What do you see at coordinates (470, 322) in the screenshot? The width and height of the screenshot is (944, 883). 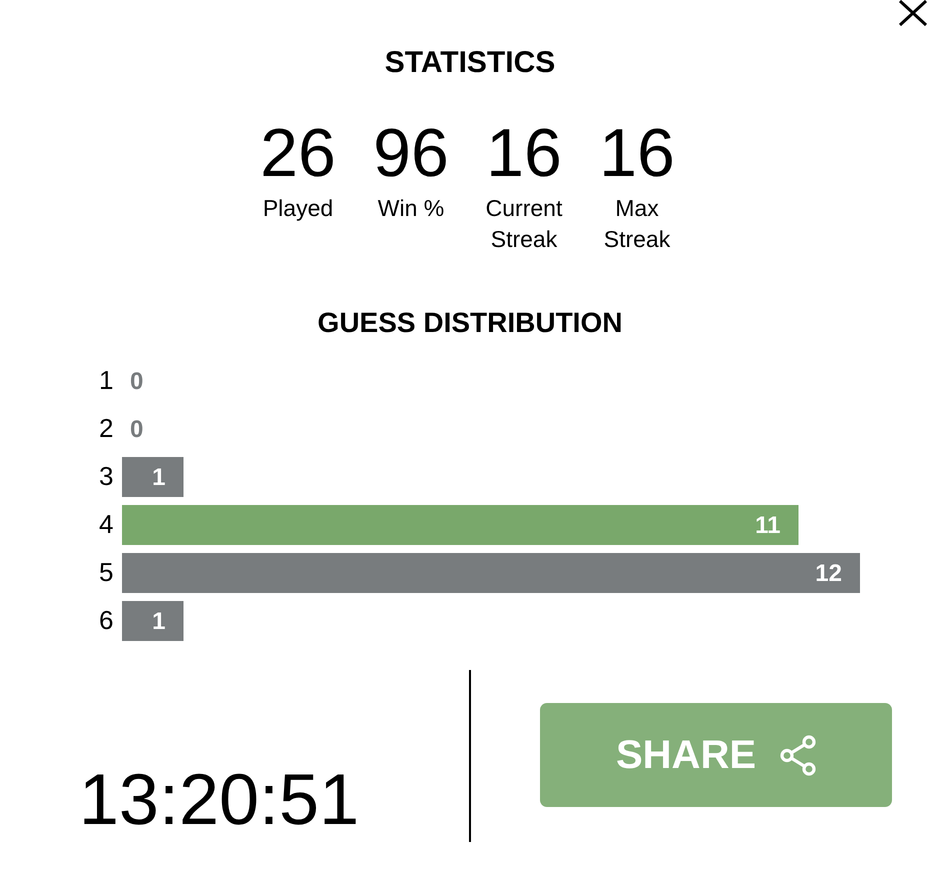 I see `chart-title: GUESS DISTRIBUTION` at bounding box center [470, 322].